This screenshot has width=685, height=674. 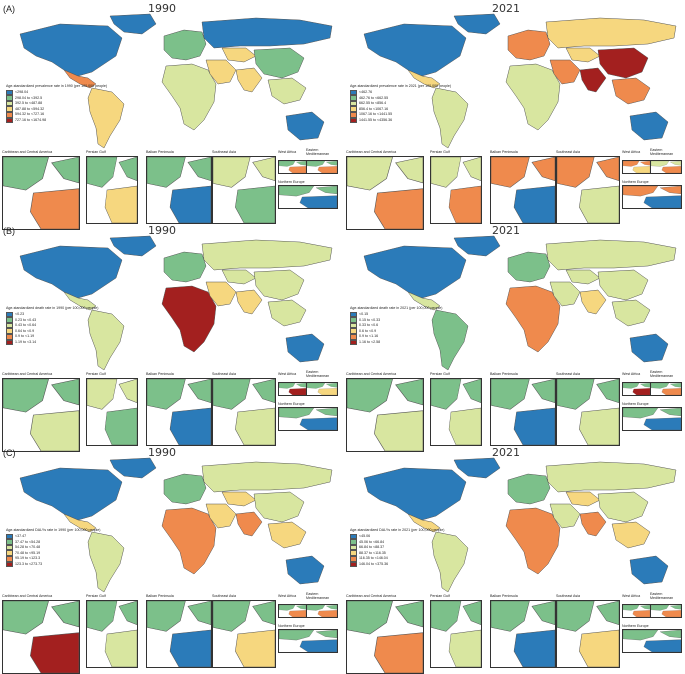 I want to click on legend-row: 0.43 to <0.64, so click(x=52, y=325).